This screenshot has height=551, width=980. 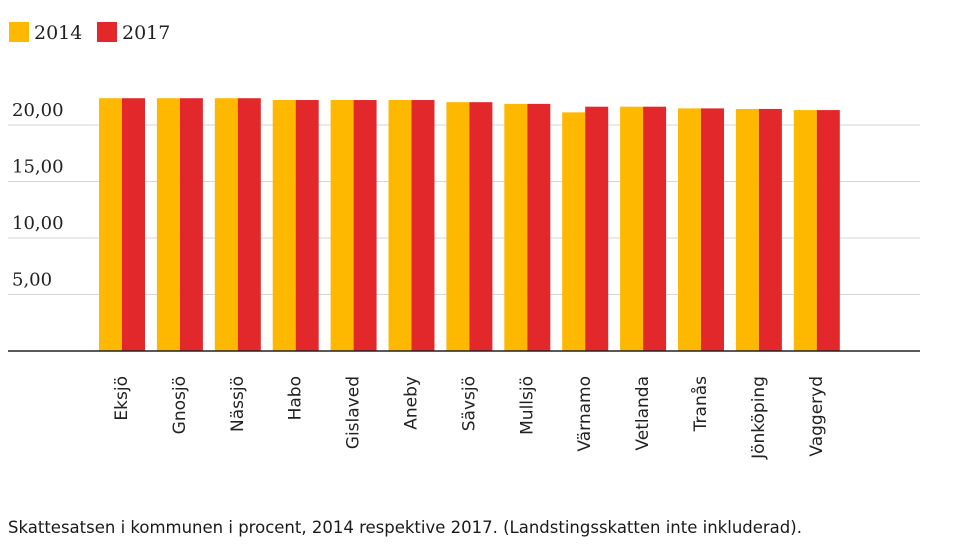 What do you see at coordinates (168, 225) in the screenshot?
I see `bar-gnosjo-2014` at bounding box center [168, 225].